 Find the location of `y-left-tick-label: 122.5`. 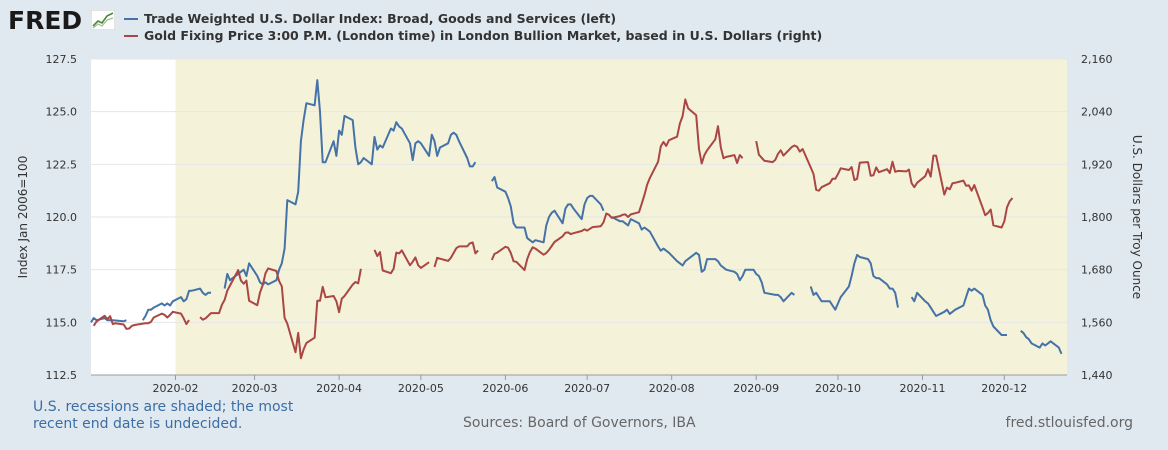

y-left-tick-label: 122.5 is located at coordinates (62, 164).